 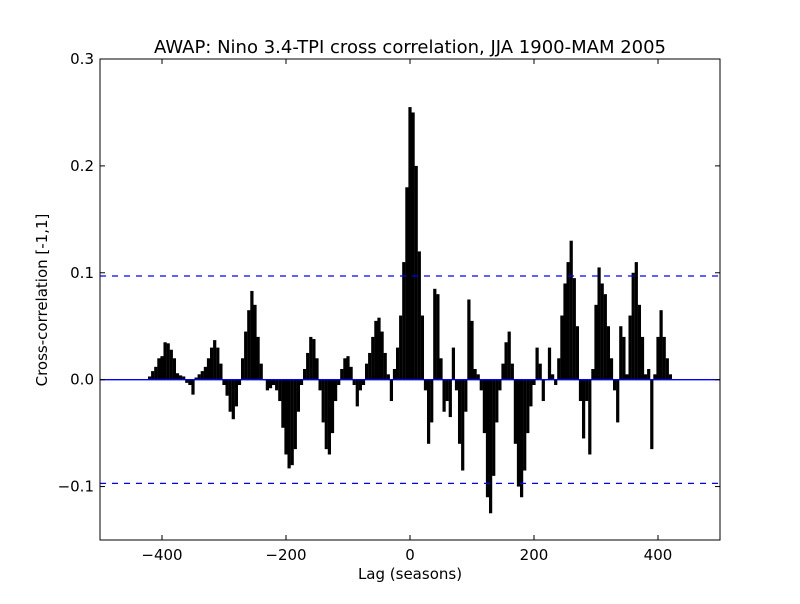 I want to click on y-tick-label: 0.3, so click(x=82, y=59).